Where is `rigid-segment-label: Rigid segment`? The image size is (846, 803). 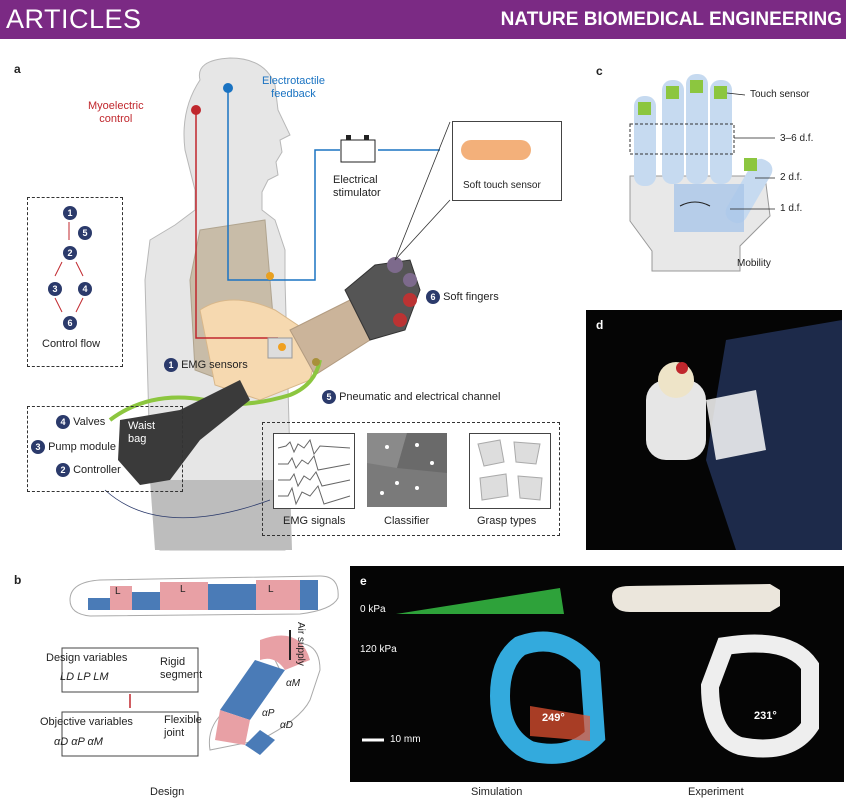
rigid-segment-label: Rigid segment is located at coordinates (181, 669).